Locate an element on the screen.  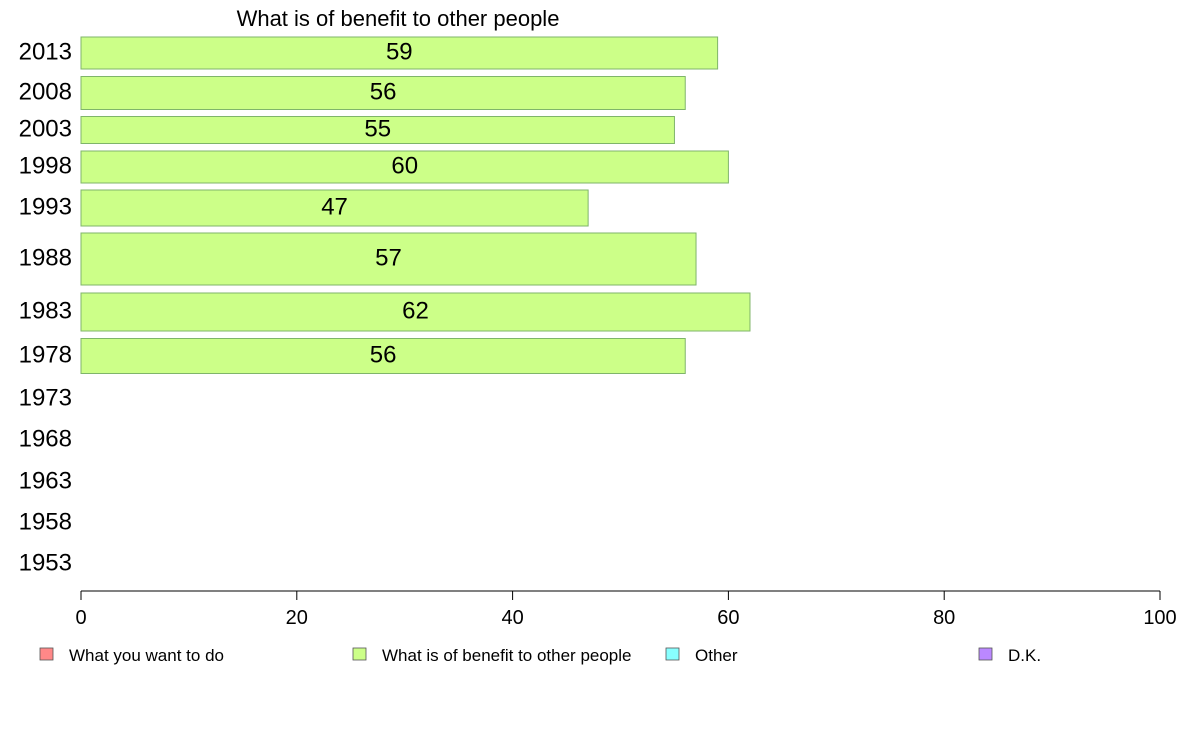
category-label-2008: 2008 is located at coordinates (45, 91).